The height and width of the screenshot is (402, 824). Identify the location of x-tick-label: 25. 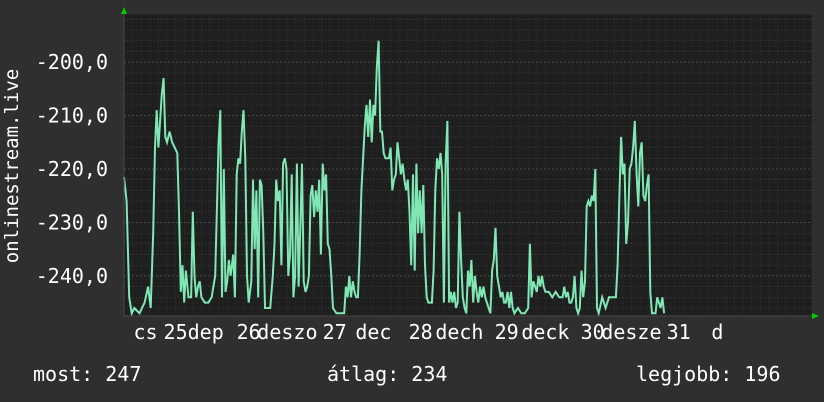
(176, 332).